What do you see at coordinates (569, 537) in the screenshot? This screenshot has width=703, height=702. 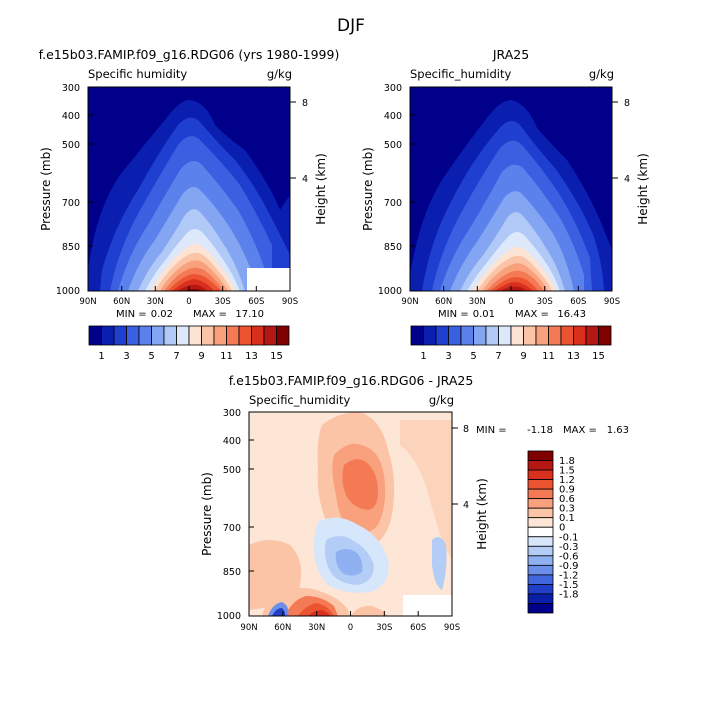 I see `colorbar-label: -0.1` at bounding box center [569, 537].